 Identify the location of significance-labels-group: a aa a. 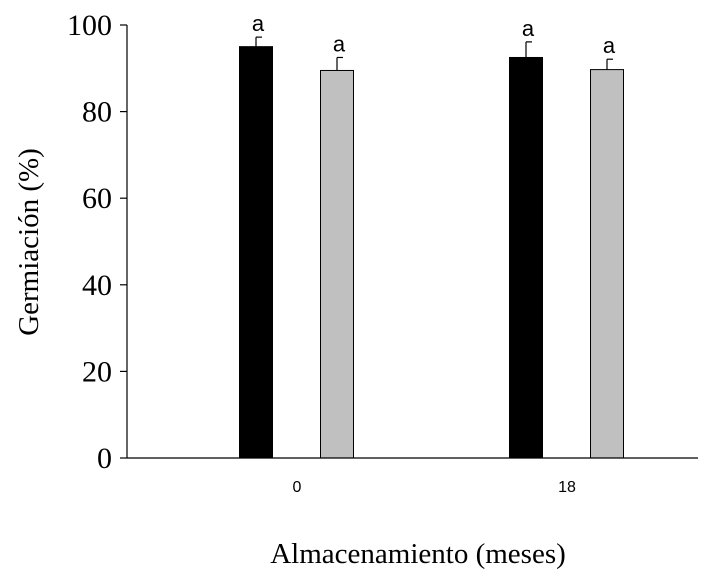
(434, 34).